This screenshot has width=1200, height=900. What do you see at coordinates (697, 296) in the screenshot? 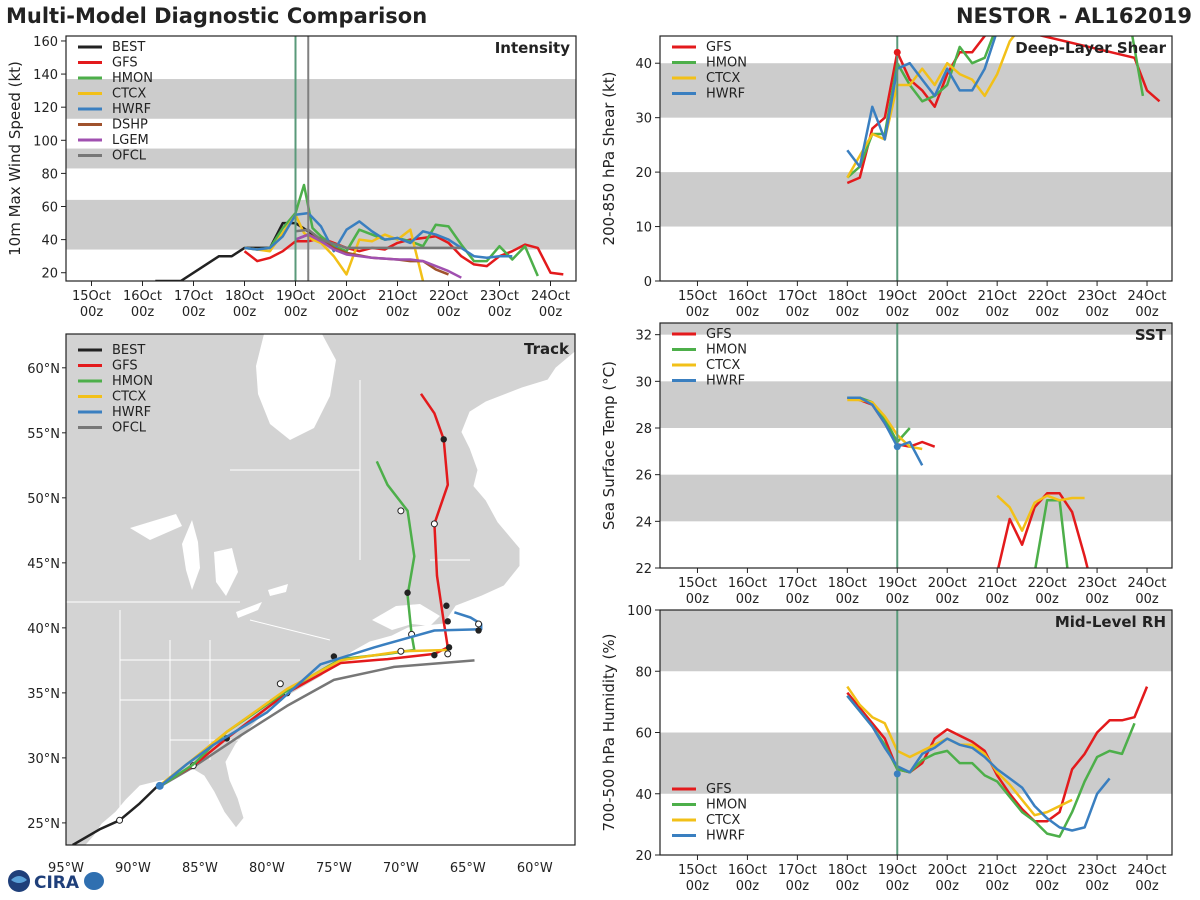
I see `shear-xtick-date: 15Oct` at bounding box center [697, 296].